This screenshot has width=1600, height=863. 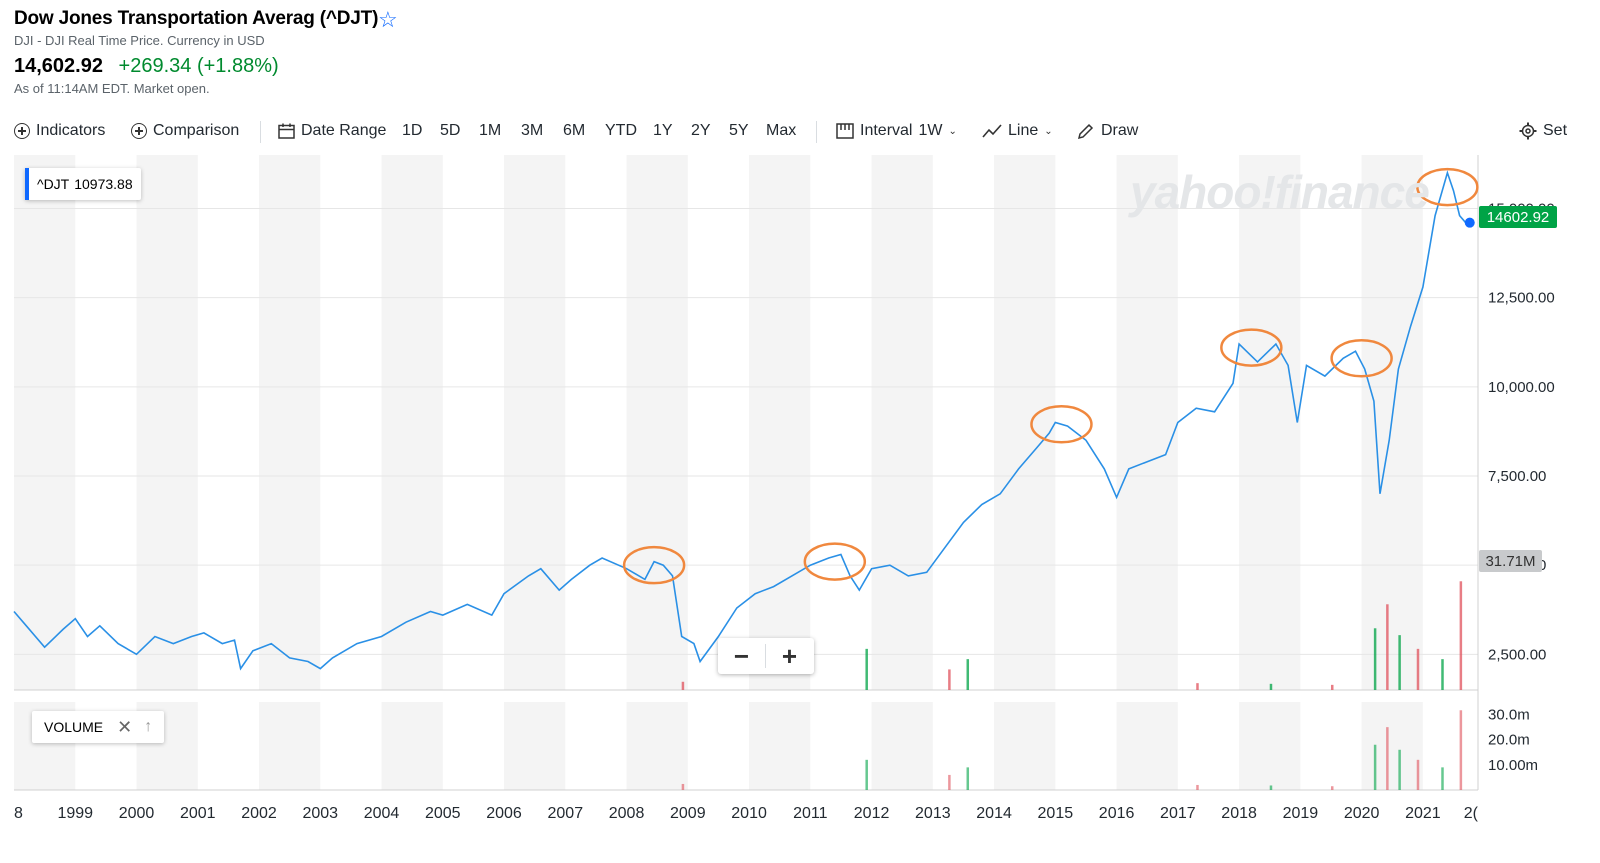 What do you see at coordinates (450, 130) in the screenshot?
I see `range-5d: 5D` at bounding box center [450, 130].